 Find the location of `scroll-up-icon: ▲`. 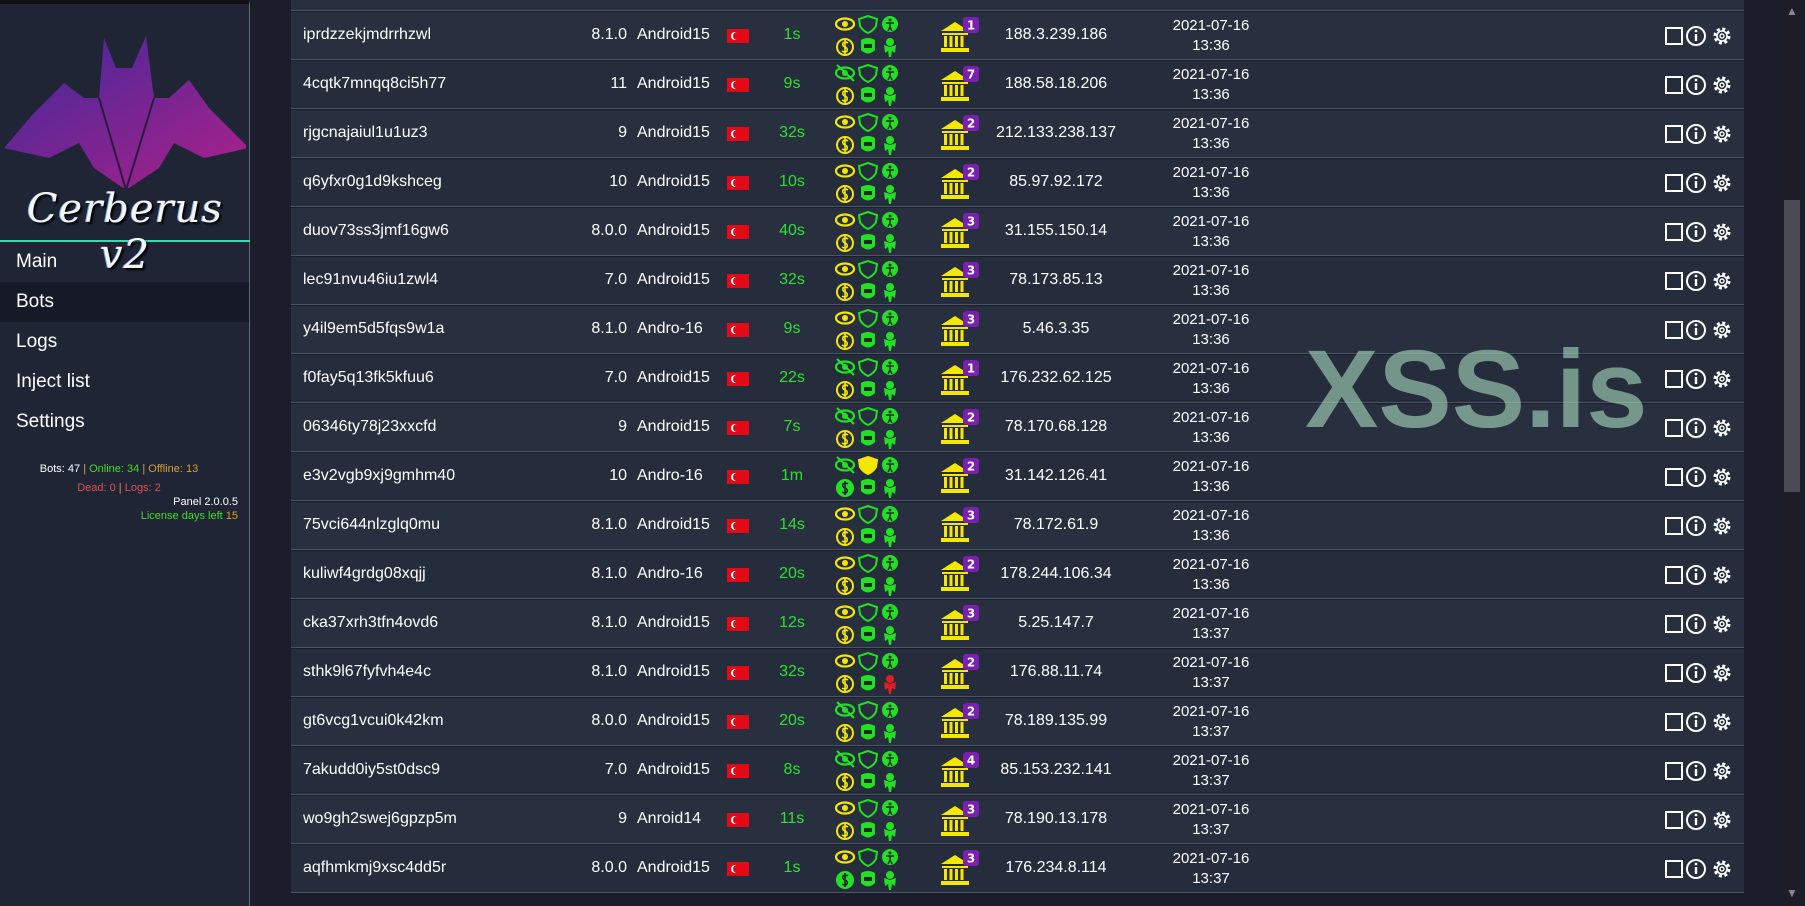

scroll-up-icon: ▲ is located at coordinates (1792, 11).